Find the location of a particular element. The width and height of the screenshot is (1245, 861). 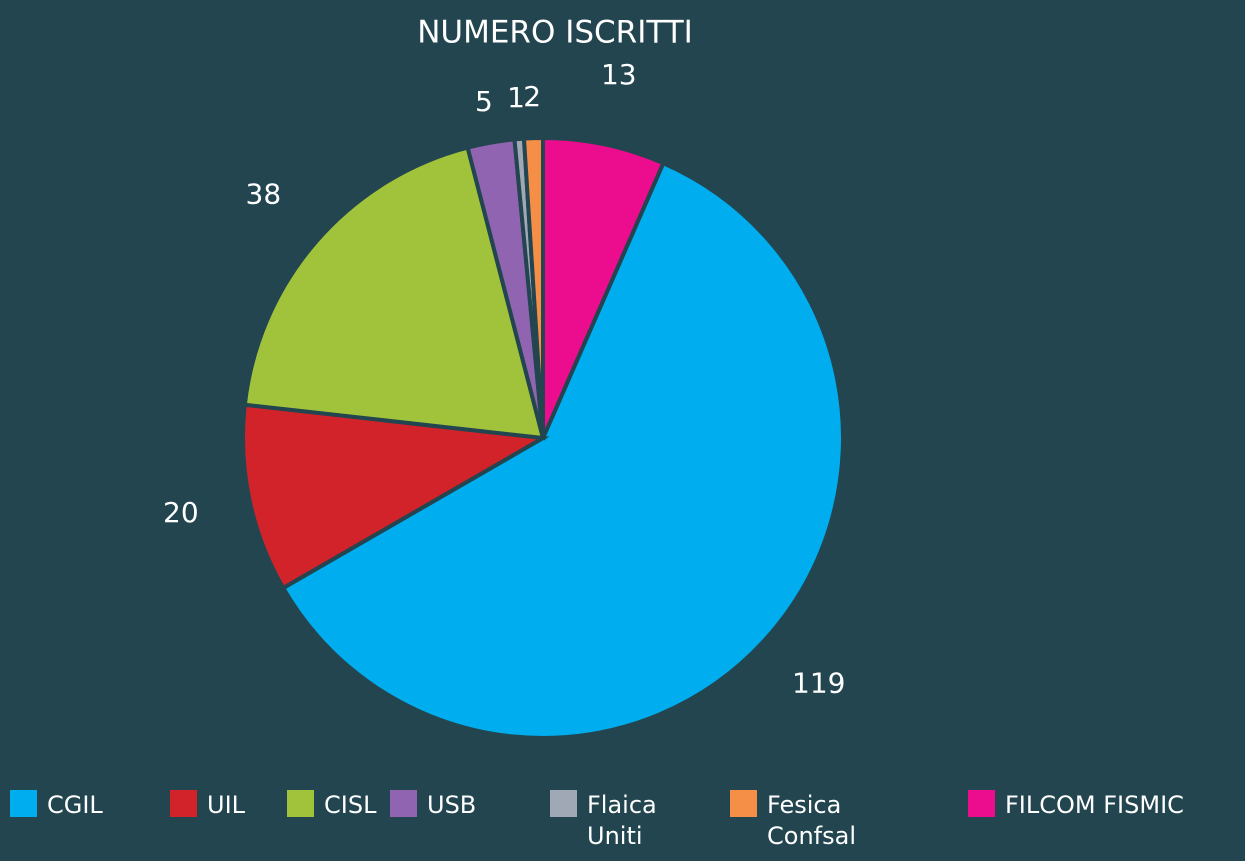

legend-label: Fesica Confsal is located at coordinates (811, 820).